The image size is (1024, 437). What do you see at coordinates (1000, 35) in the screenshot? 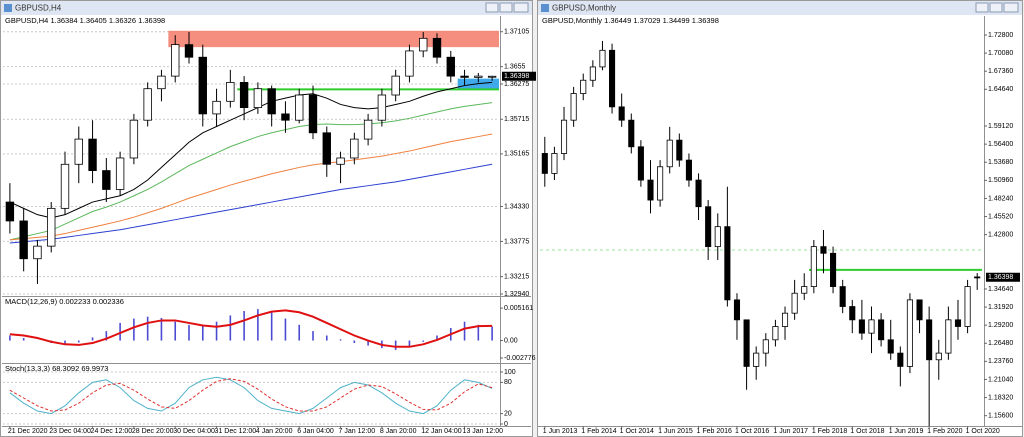
I see `y-tick-label: 1.72800` at bounding box center [1000, 35].